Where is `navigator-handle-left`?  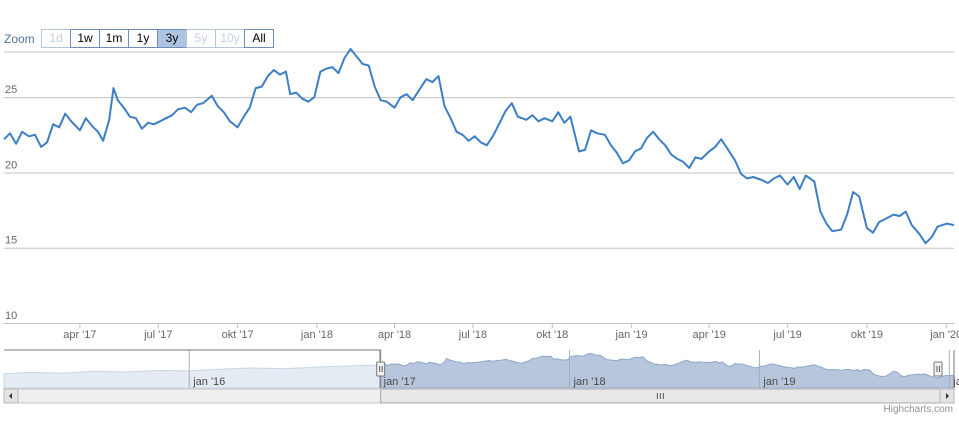 navigator-handle-left is located at coordinates (381, 369).